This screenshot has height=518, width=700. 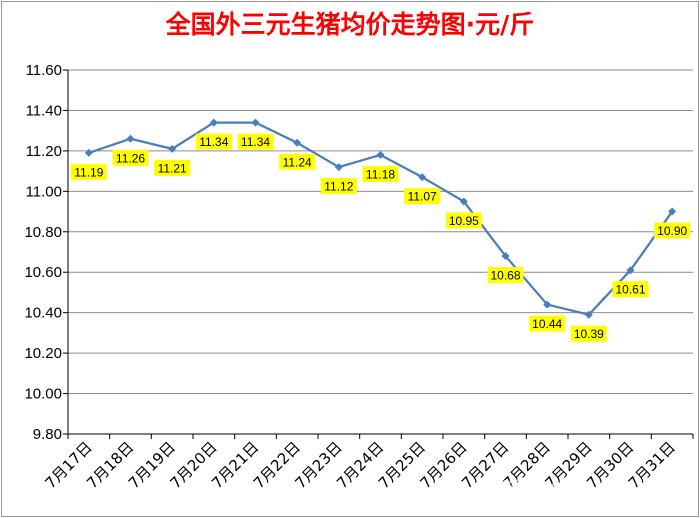 I want to click on y-tick-label: 11.40, so click(x=44, y=110).